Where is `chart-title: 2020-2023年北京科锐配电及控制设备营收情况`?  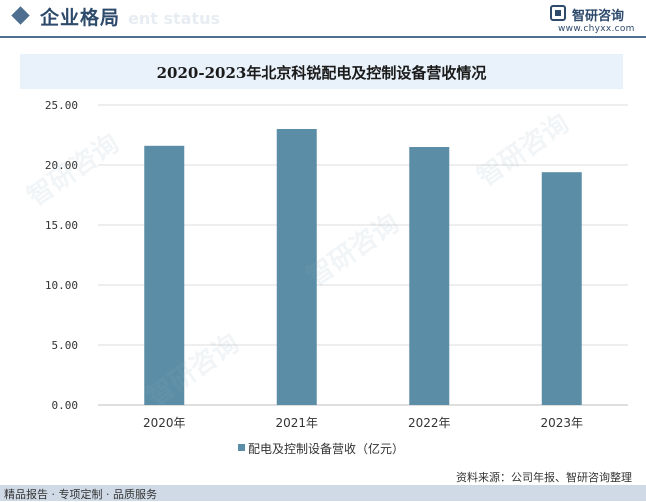 chart-title: 2020-2023年北京科锐配电及控制设备营收情况 is located at coordinates (321, 73).